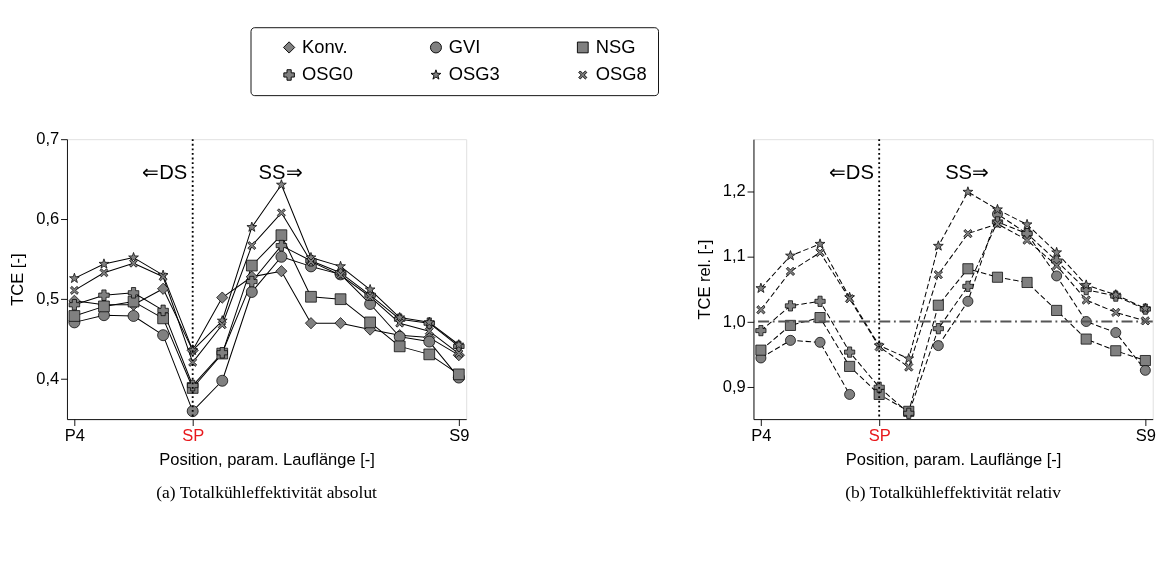 This screenshot has height=576, width=1161. I want to click on y-tick-label: 1,2, so click(734, 191).